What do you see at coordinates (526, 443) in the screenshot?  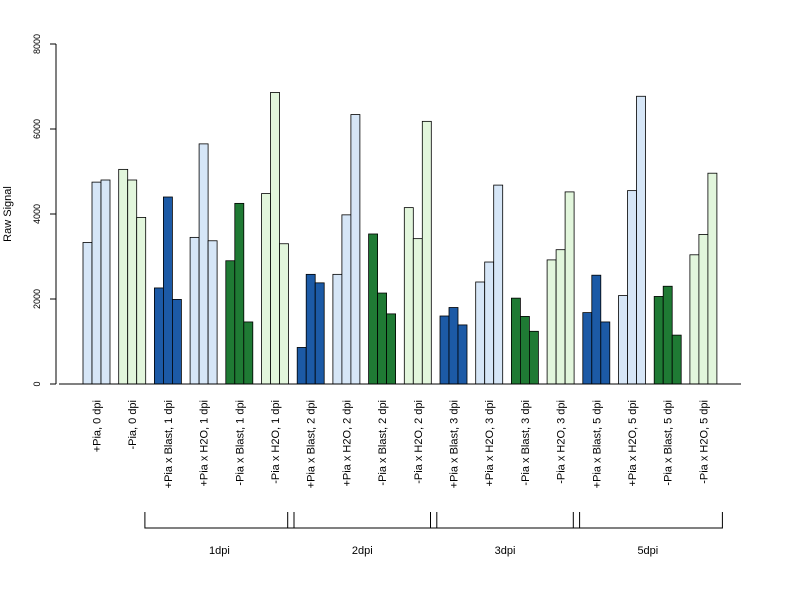 I see `x-tick-label: -Pia x Blast, 3 dpi` at bounding box center [526, 443].